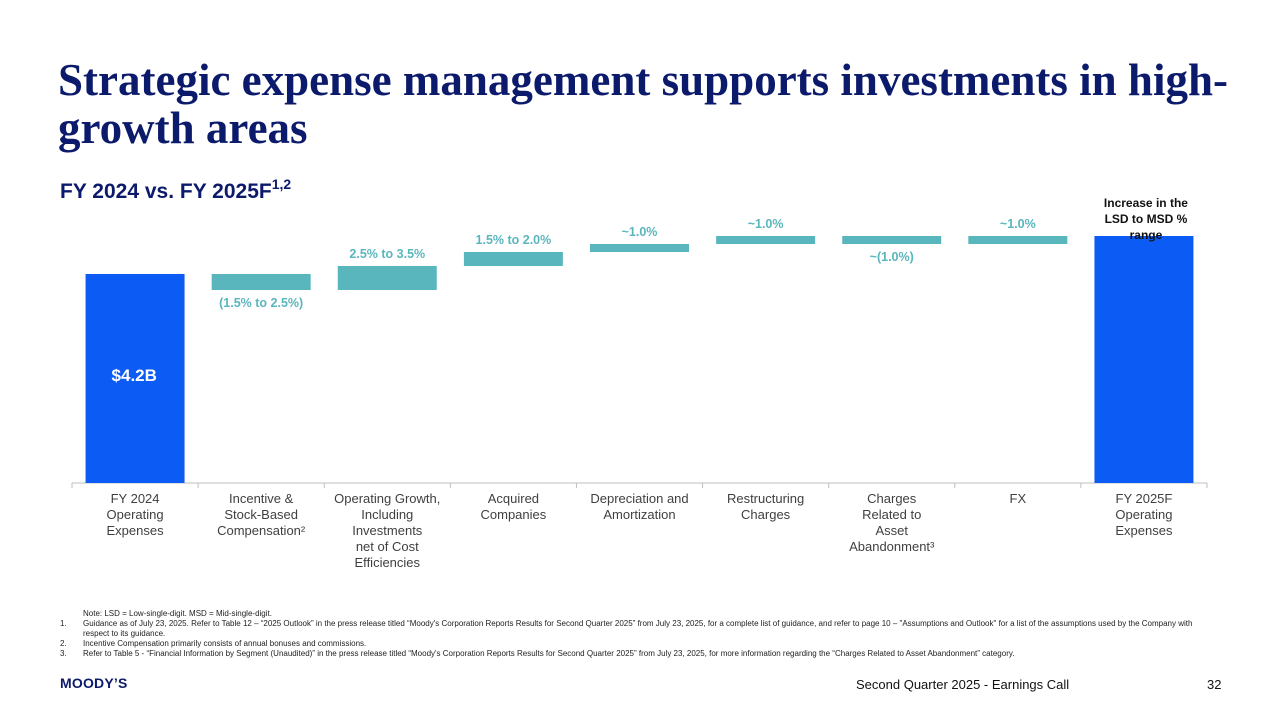 Image resolution: width=1280 pixels, height=720 pixels. I want to click on data-label: ~(1.0%), so click(892, 257).